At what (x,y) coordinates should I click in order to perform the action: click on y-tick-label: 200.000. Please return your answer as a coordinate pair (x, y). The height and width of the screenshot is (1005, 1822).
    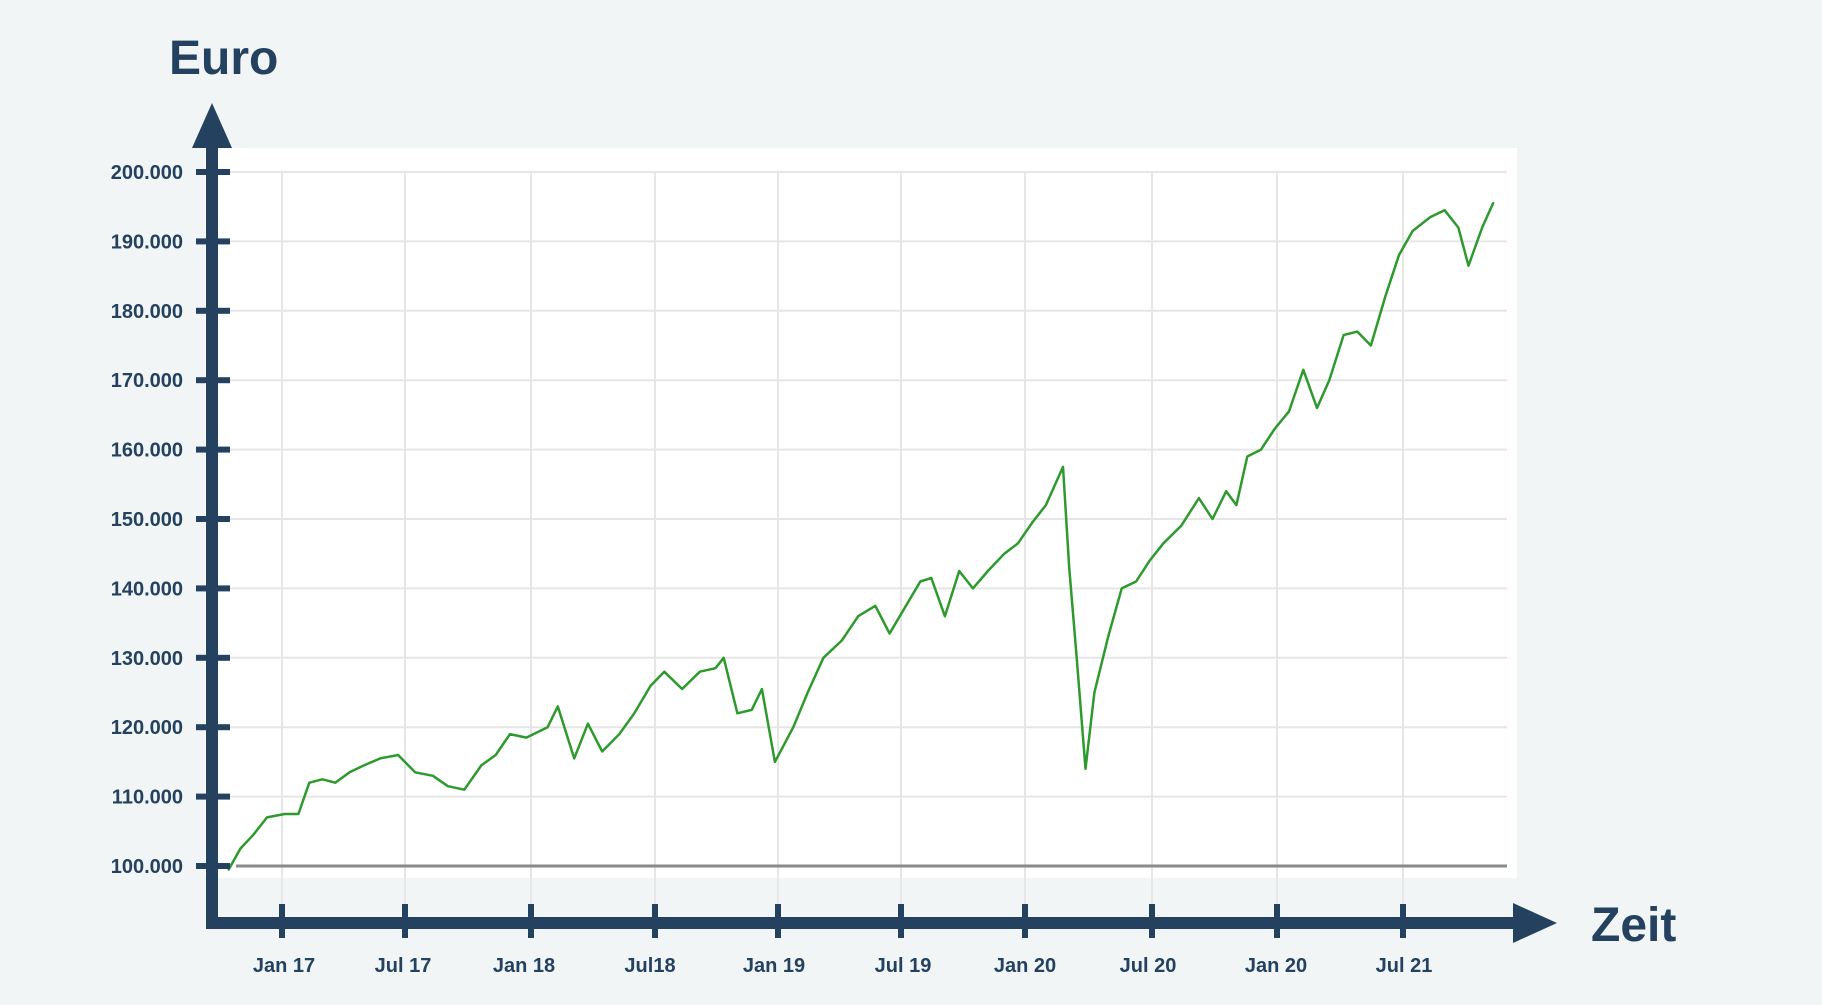
    Looking at the image, I should click on (147, 173).